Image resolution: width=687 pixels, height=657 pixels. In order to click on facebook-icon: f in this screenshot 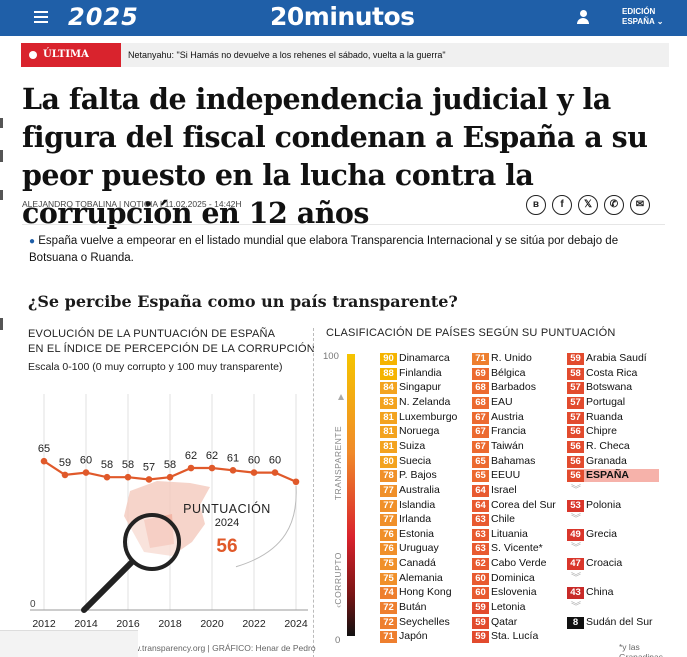, I will do `click(562, 205)`.